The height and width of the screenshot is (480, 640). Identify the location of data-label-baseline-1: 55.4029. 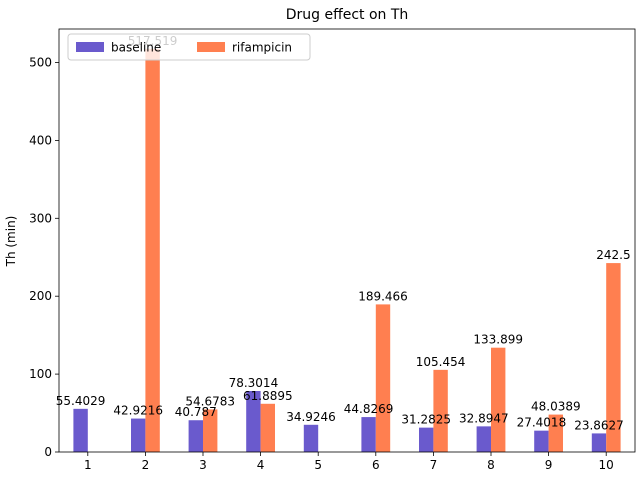
(81, 401).